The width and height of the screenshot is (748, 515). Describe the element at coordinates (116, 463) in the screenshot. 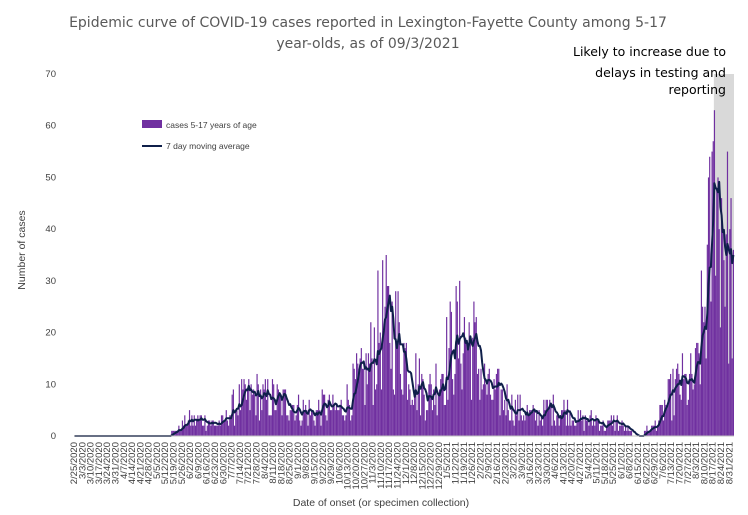

I see `x-tick-label: 3/31/2020` at that location.